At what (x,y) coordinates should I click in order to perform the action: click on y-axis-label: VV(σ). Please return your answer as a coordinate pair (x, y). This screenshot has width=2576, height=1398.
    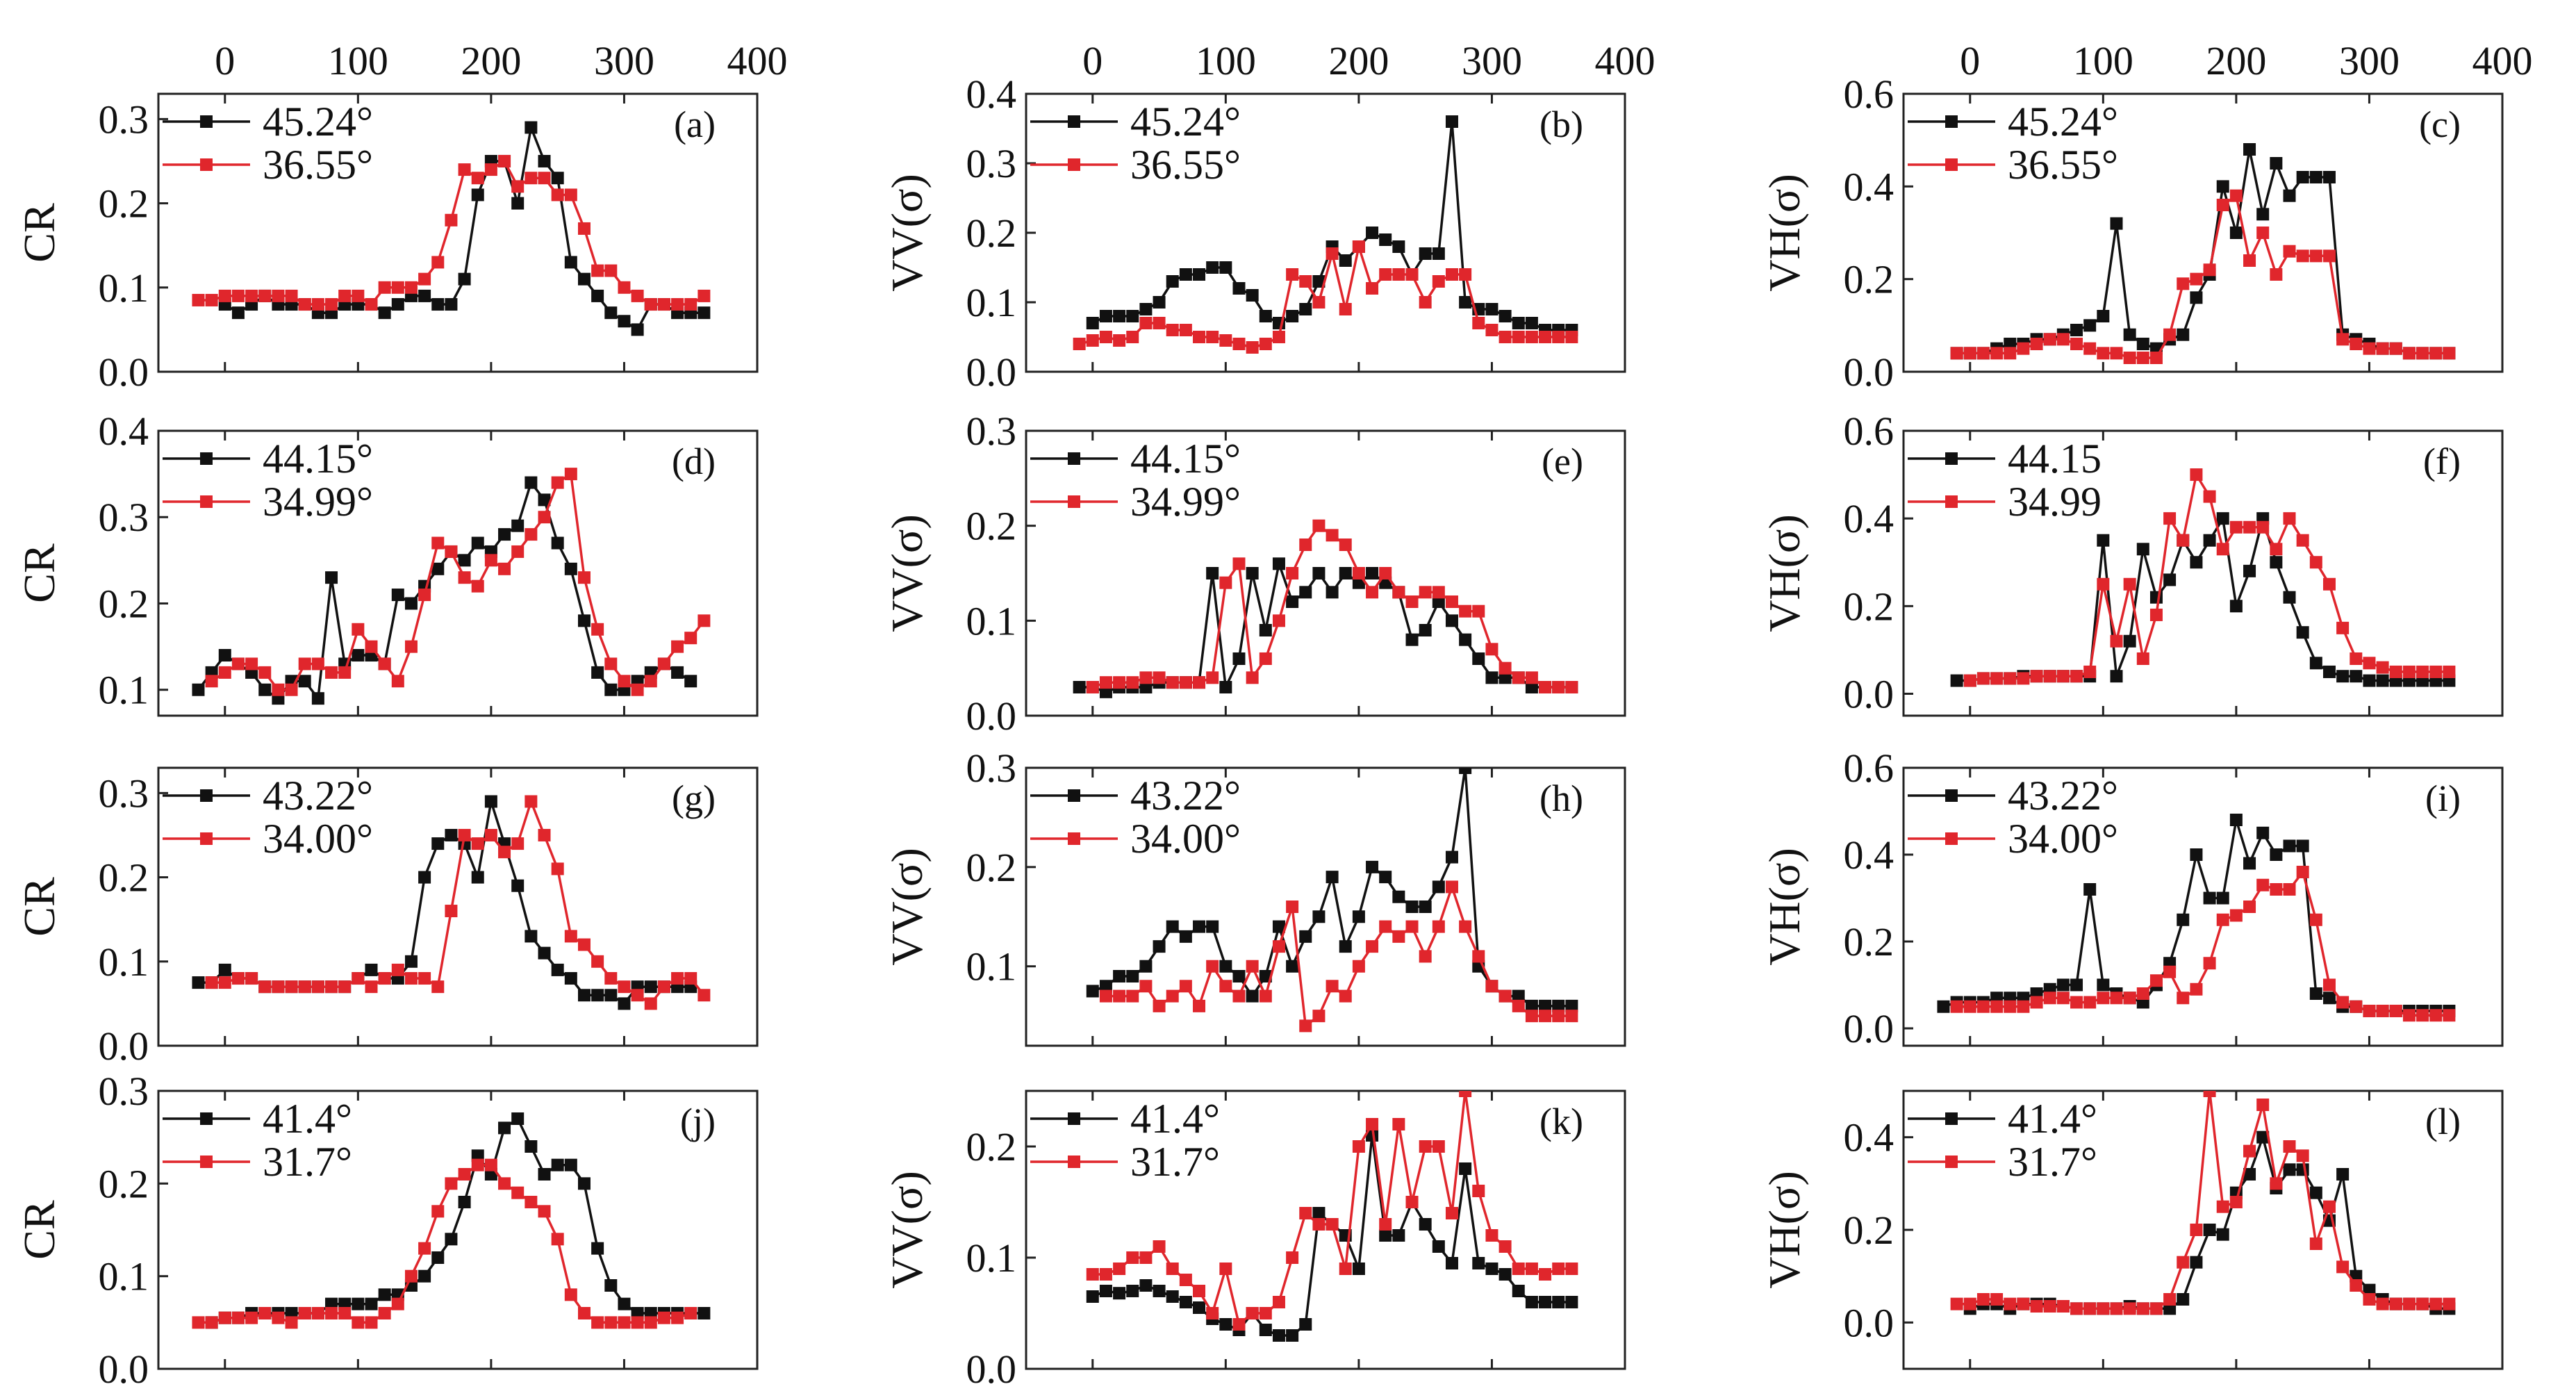
    Looking at the image, I should click on (907, 1230).